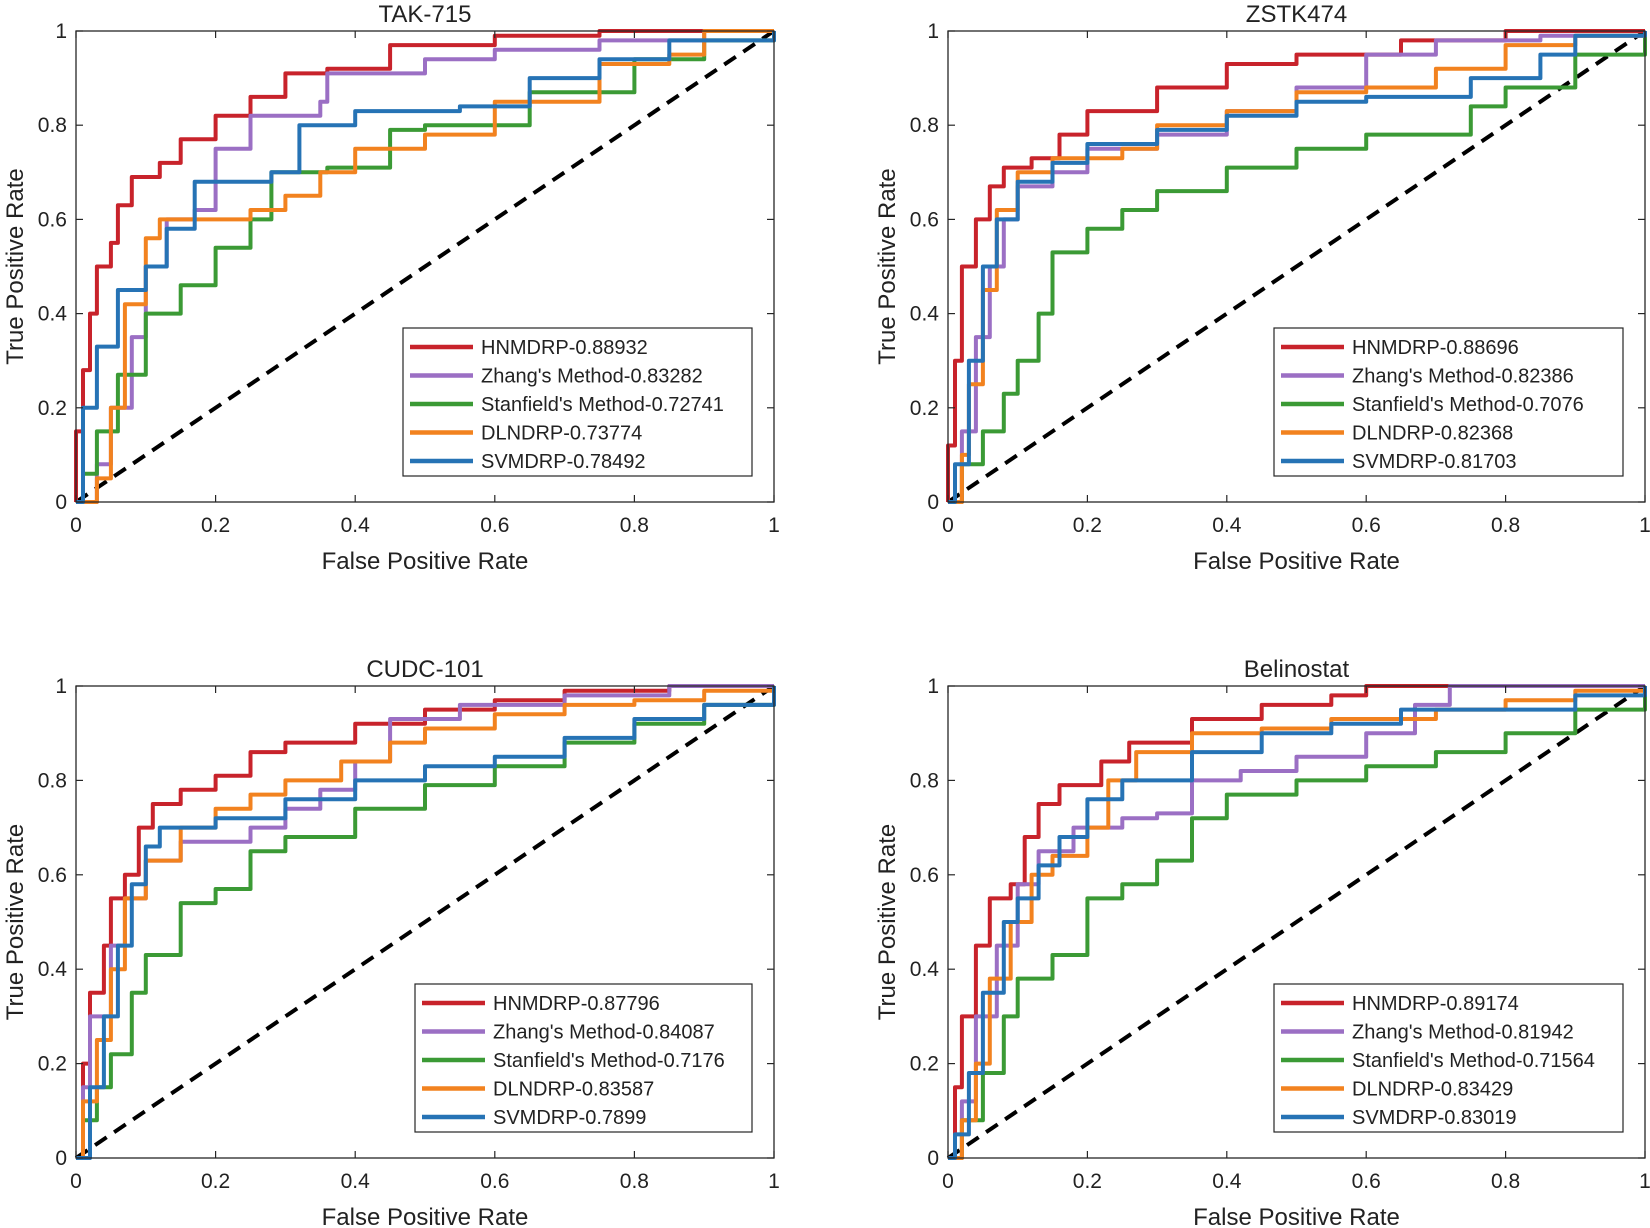 Image resolution: width=1650 pixels, height=1228 pixels. Describe the element at coordinates (564, 348) in the screenshot. I see `legend-label-hnmdrp: HNMDRP-0.88932` at that location.